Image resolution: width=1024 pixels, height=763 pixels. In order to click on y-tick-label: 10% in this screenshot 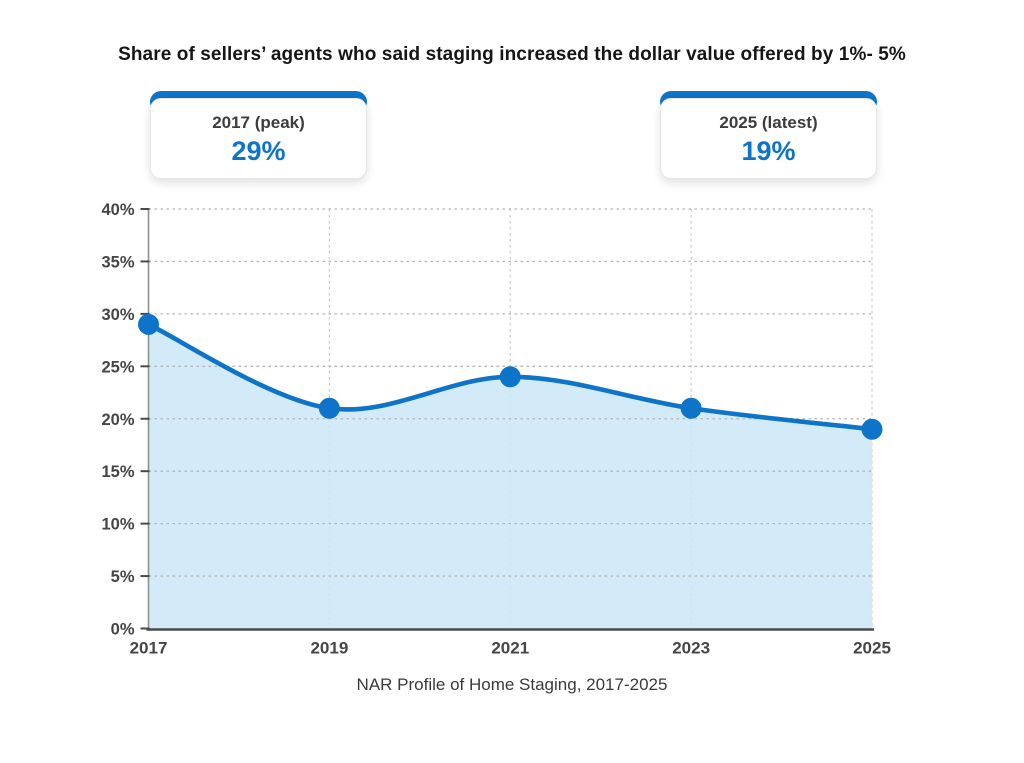, I will do `click(117, 525)`.